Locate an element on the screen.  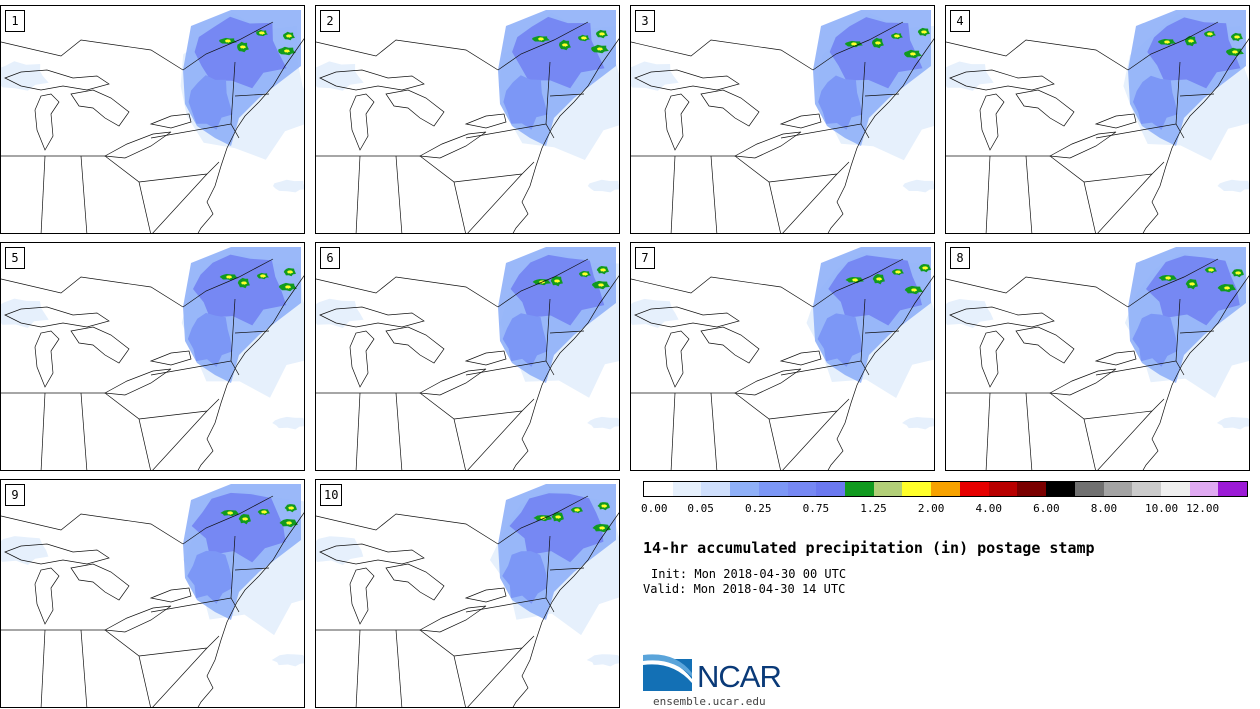
member-number-label: 8 is located at coordinates (960, 258).